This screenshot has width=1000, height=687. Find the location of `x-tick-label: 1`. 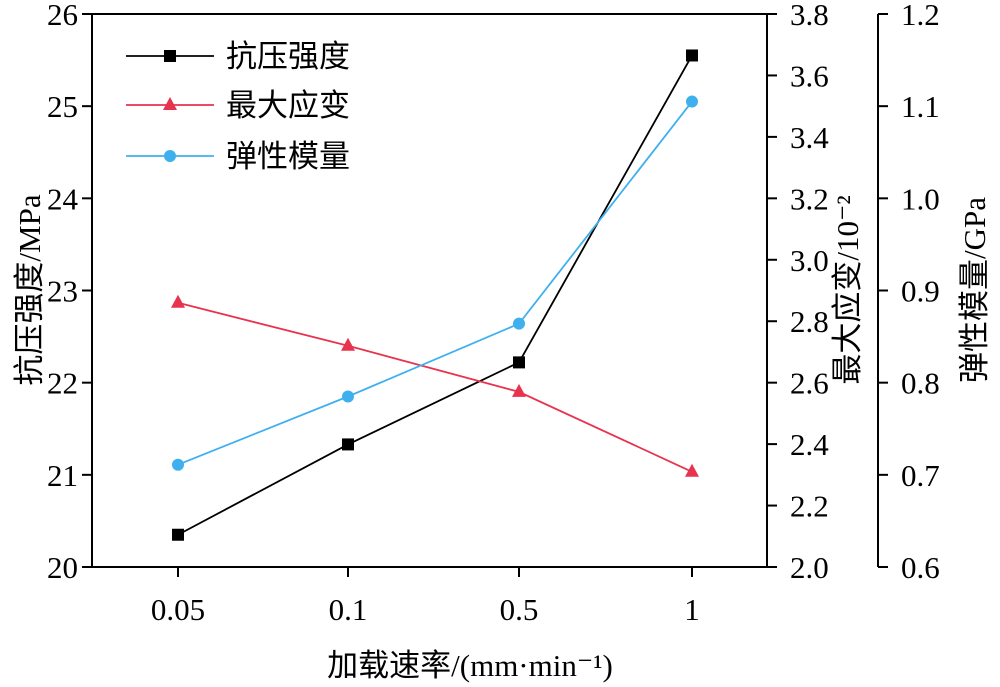

x-tick-label: 1 is located at coordinates (692, 609).